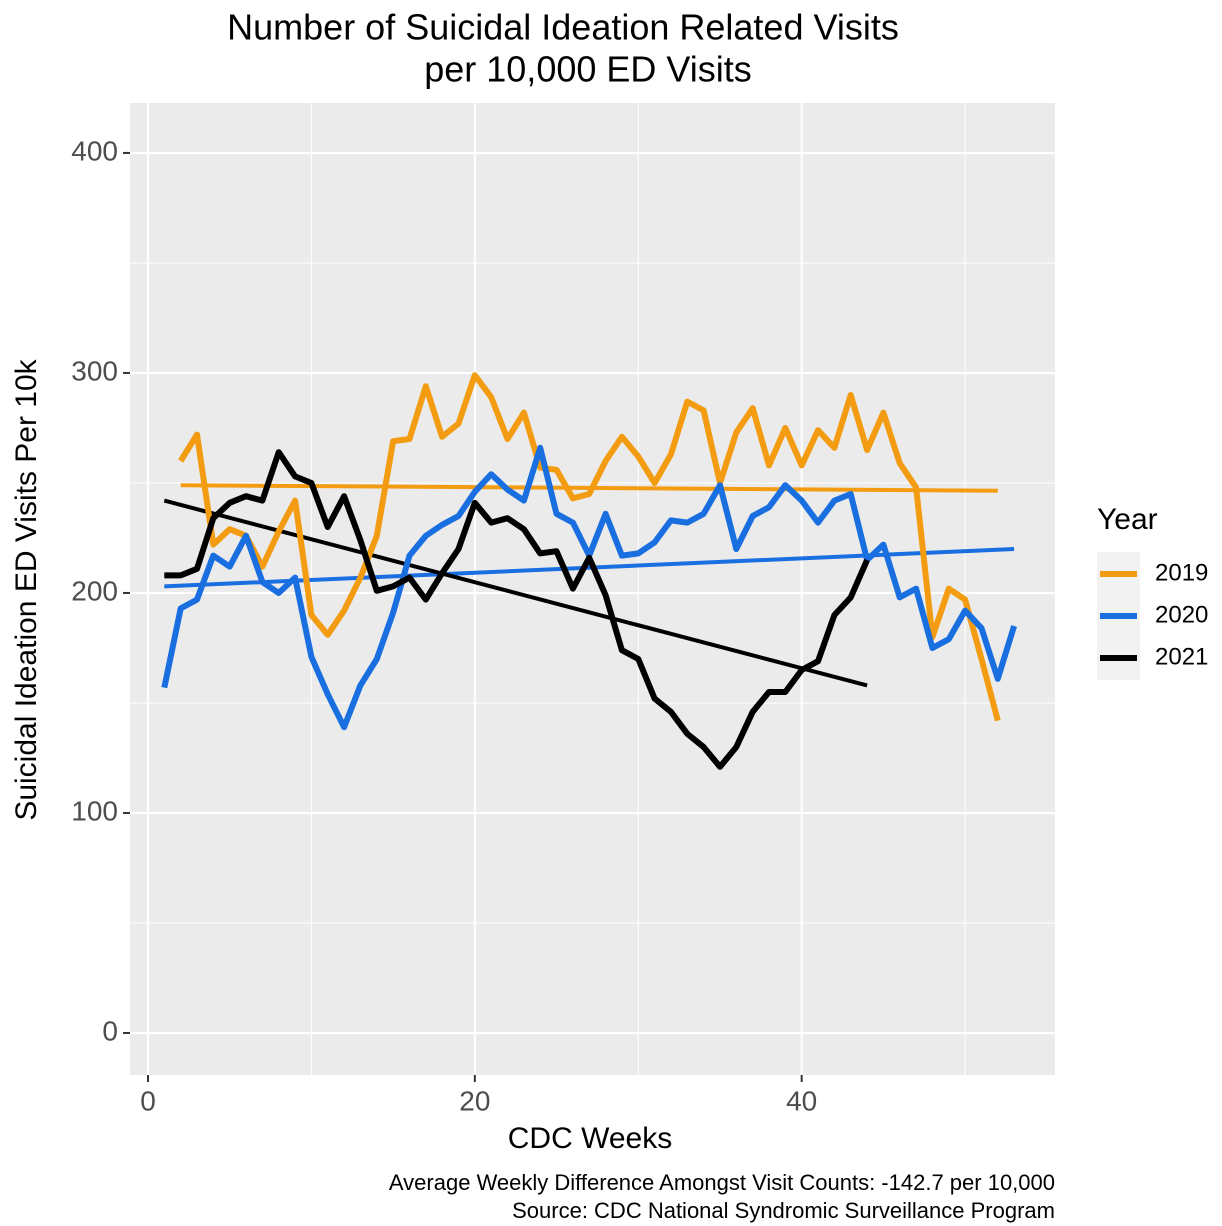  Describe the element at coordinates (110, 1030) in the screenshot. I see `y-tick-label: 0` at that location.